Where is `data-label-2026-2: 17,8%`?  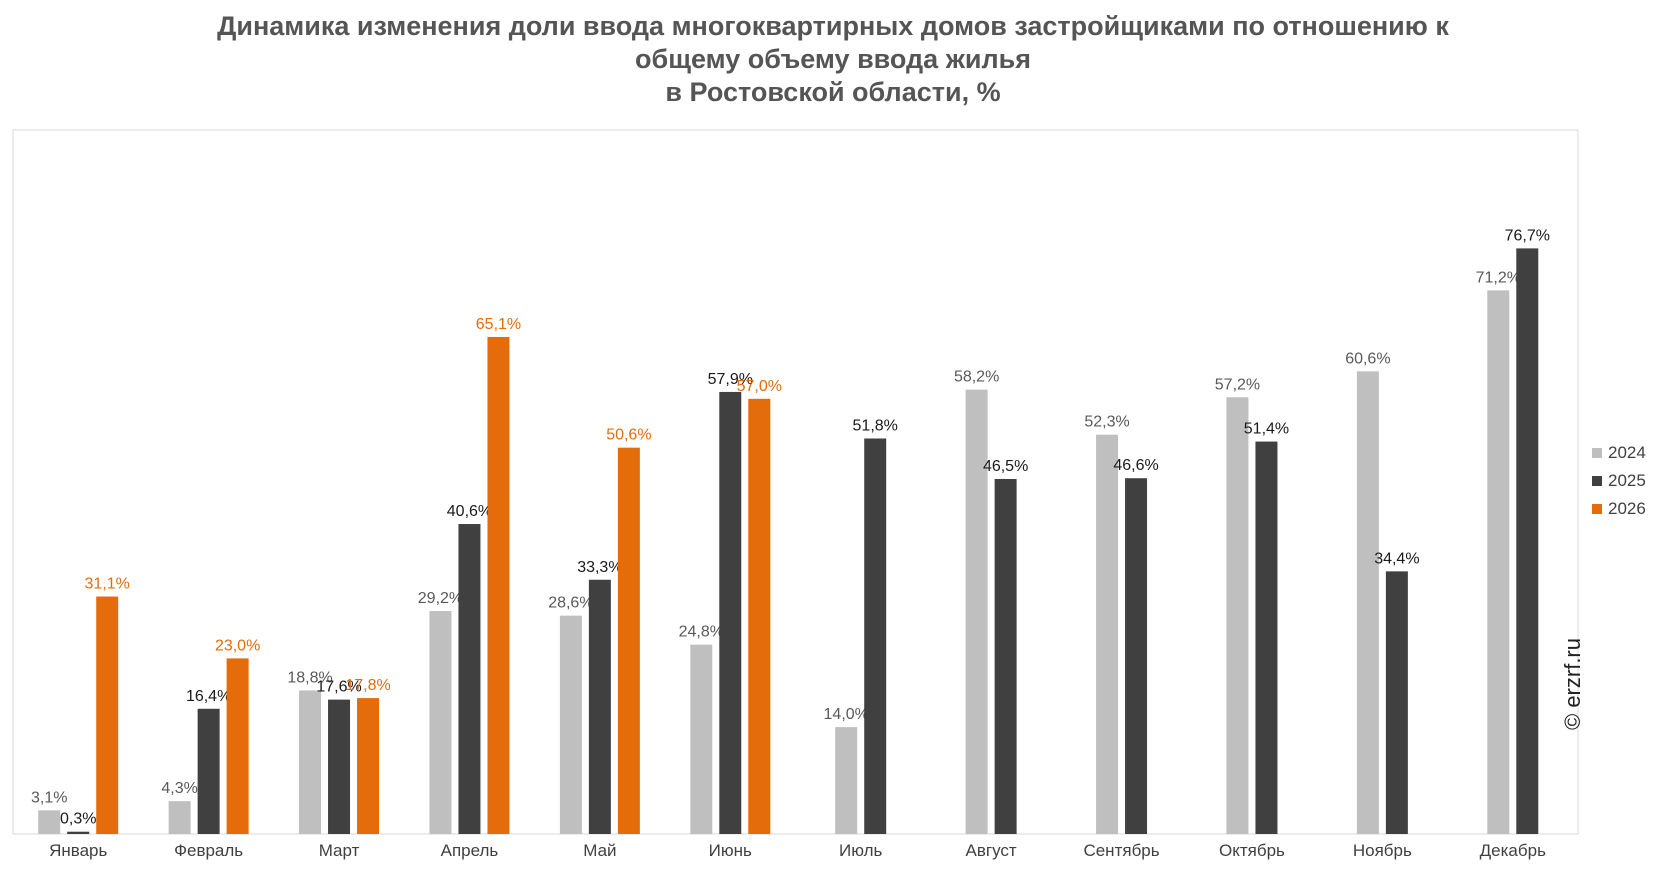
data-label-2026-2: 17,8% is located at coordinates (367, 685).